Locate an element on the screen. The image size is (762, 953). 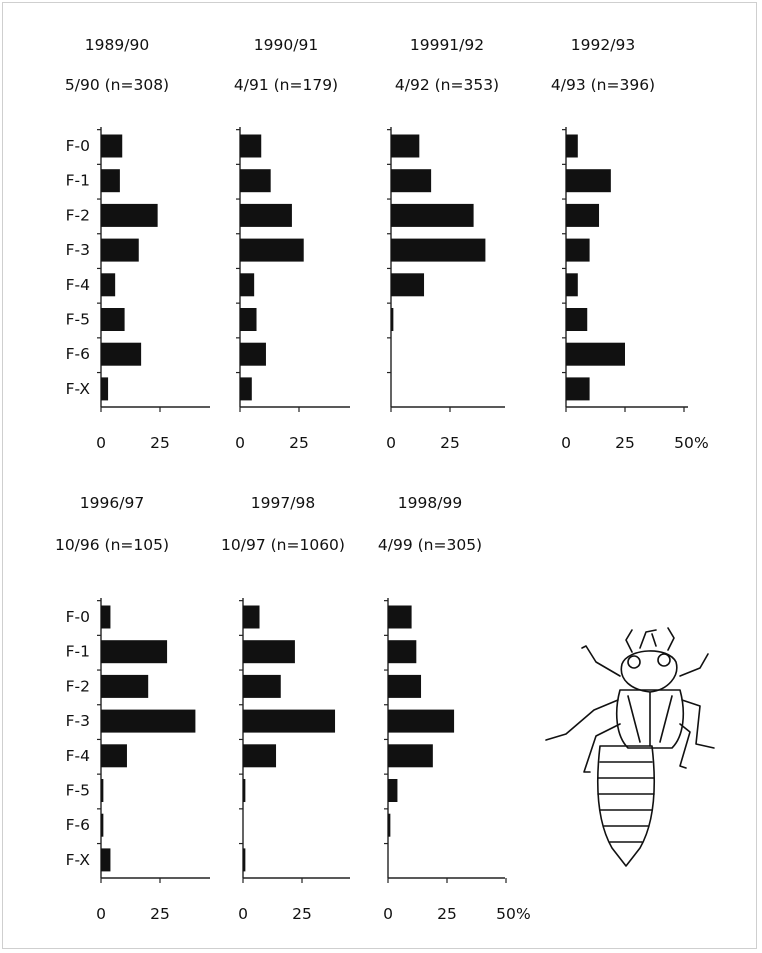
panel-title: 1998/99 is located at coordinates (430, 503).